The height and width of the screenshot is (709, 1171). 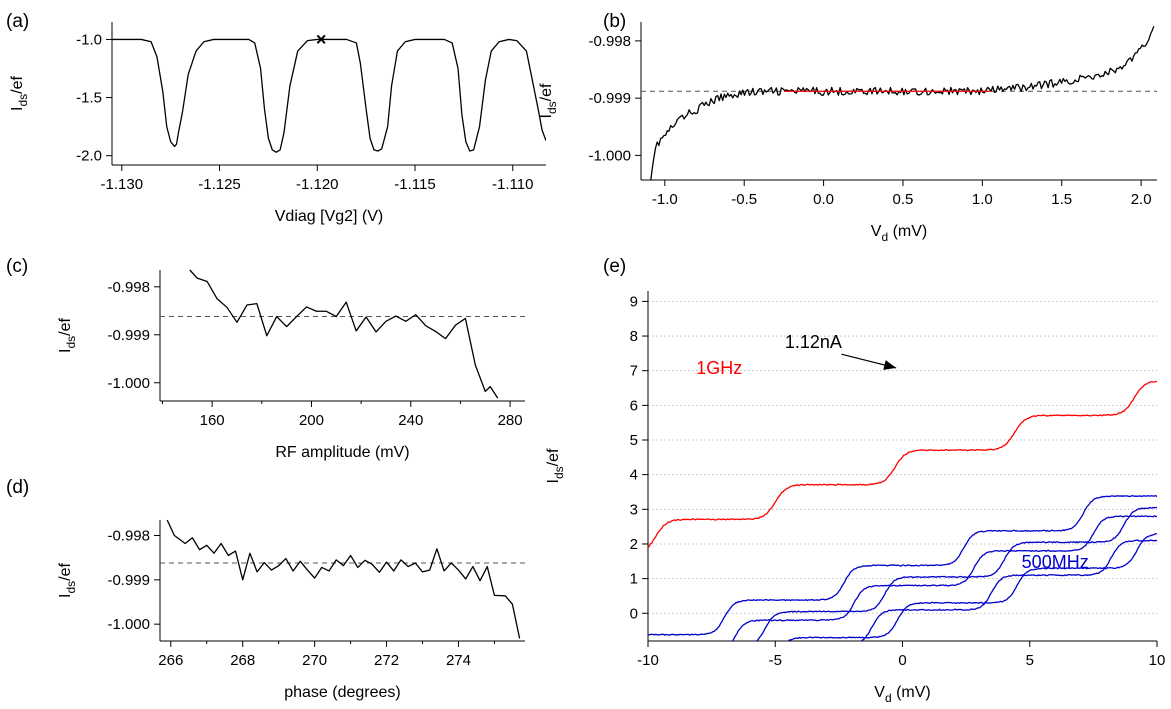 What do you see at coordinates (744, 199) in the screenshot?
I see `x-tick-label: -0.5` at bounding box center [744, 199].